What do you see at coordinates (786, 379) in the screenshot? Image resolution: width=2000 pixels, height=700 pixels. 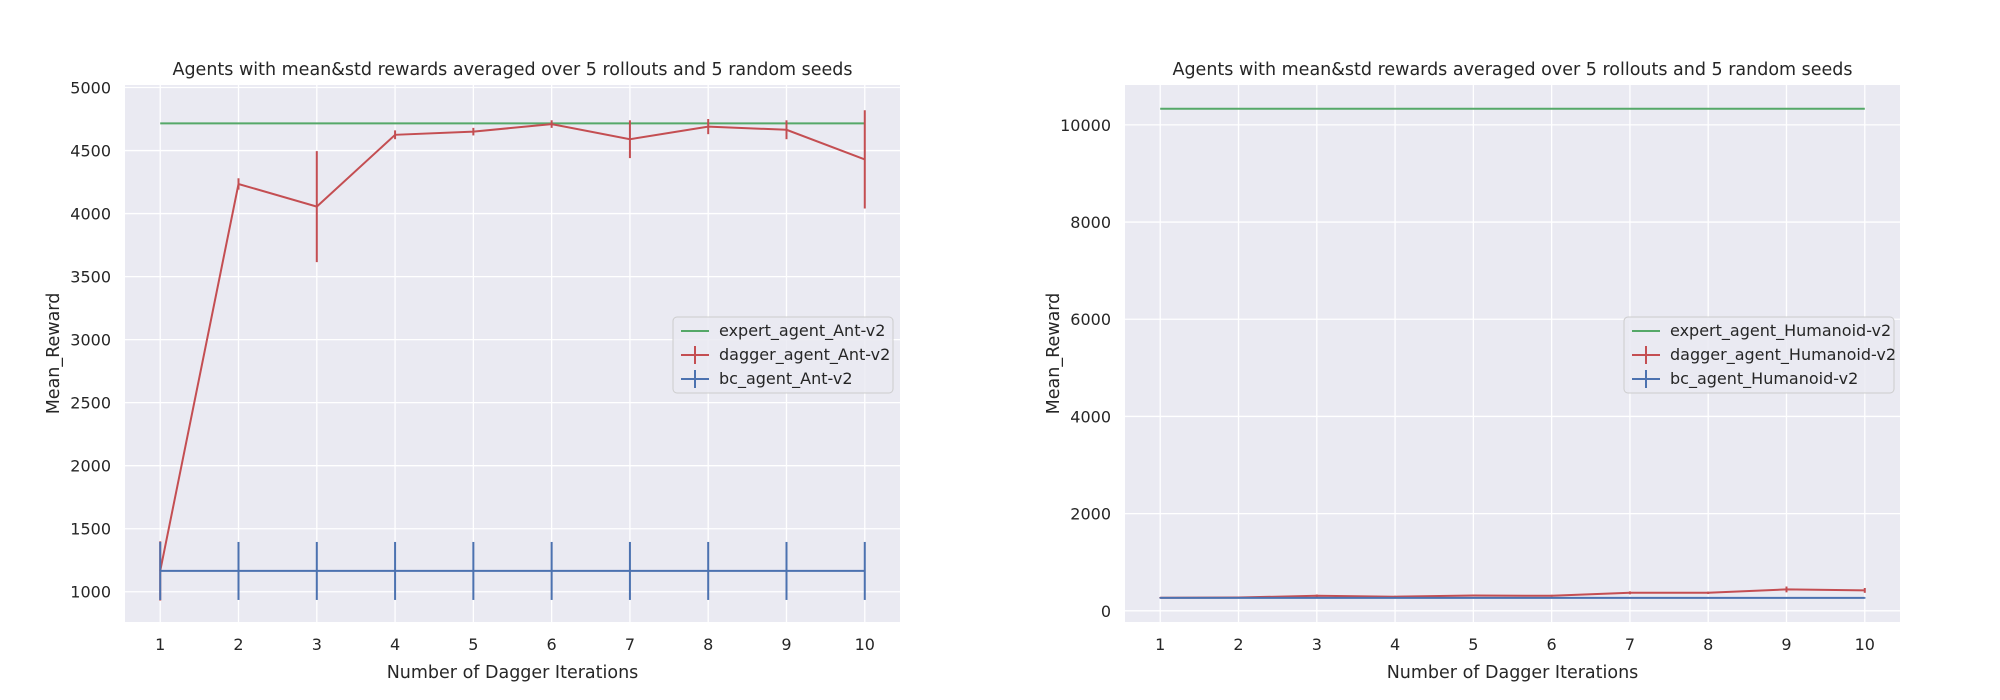 I see `legend-label: bc_agent_Ant-v2` at bounding box center [786, 379].